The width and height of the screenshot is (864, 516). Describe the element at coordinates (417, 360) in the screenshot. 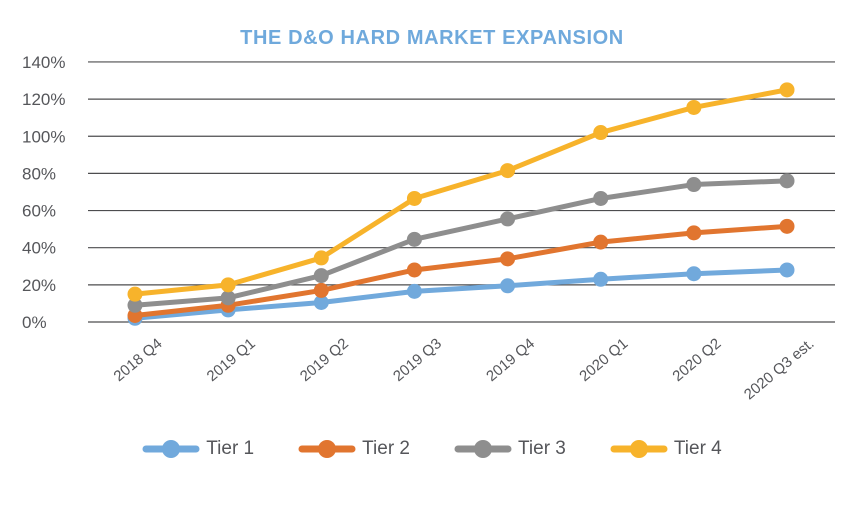

I see `x-axis-label: 2019 Q3` at that location.